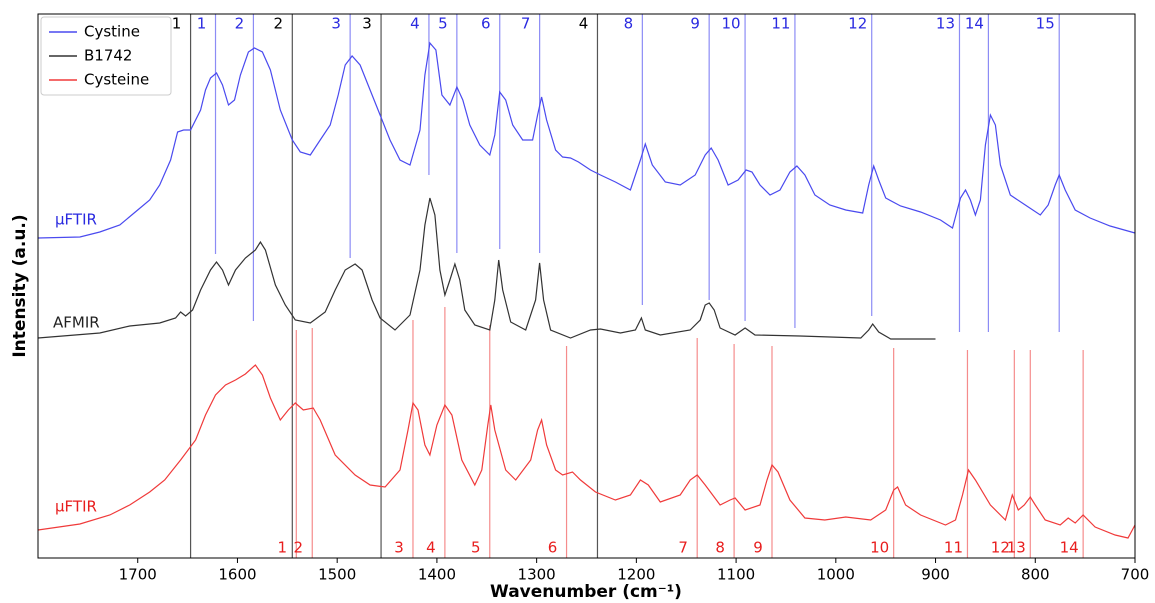  I want to click on x-tick-label: 1600, so click(237, 575).